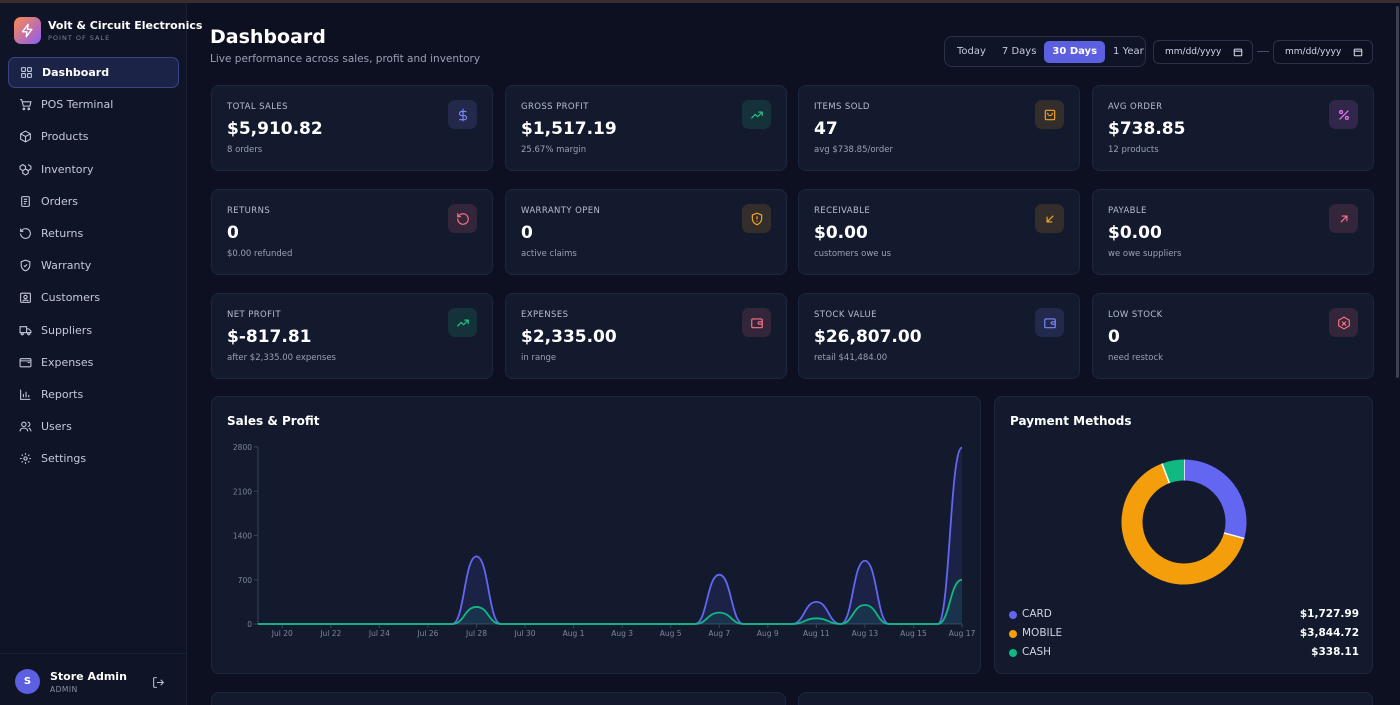  Describe the element at coordinates (67, 330) in the screenshot. I see `sidebar-item-label: Suppliers` at that location.